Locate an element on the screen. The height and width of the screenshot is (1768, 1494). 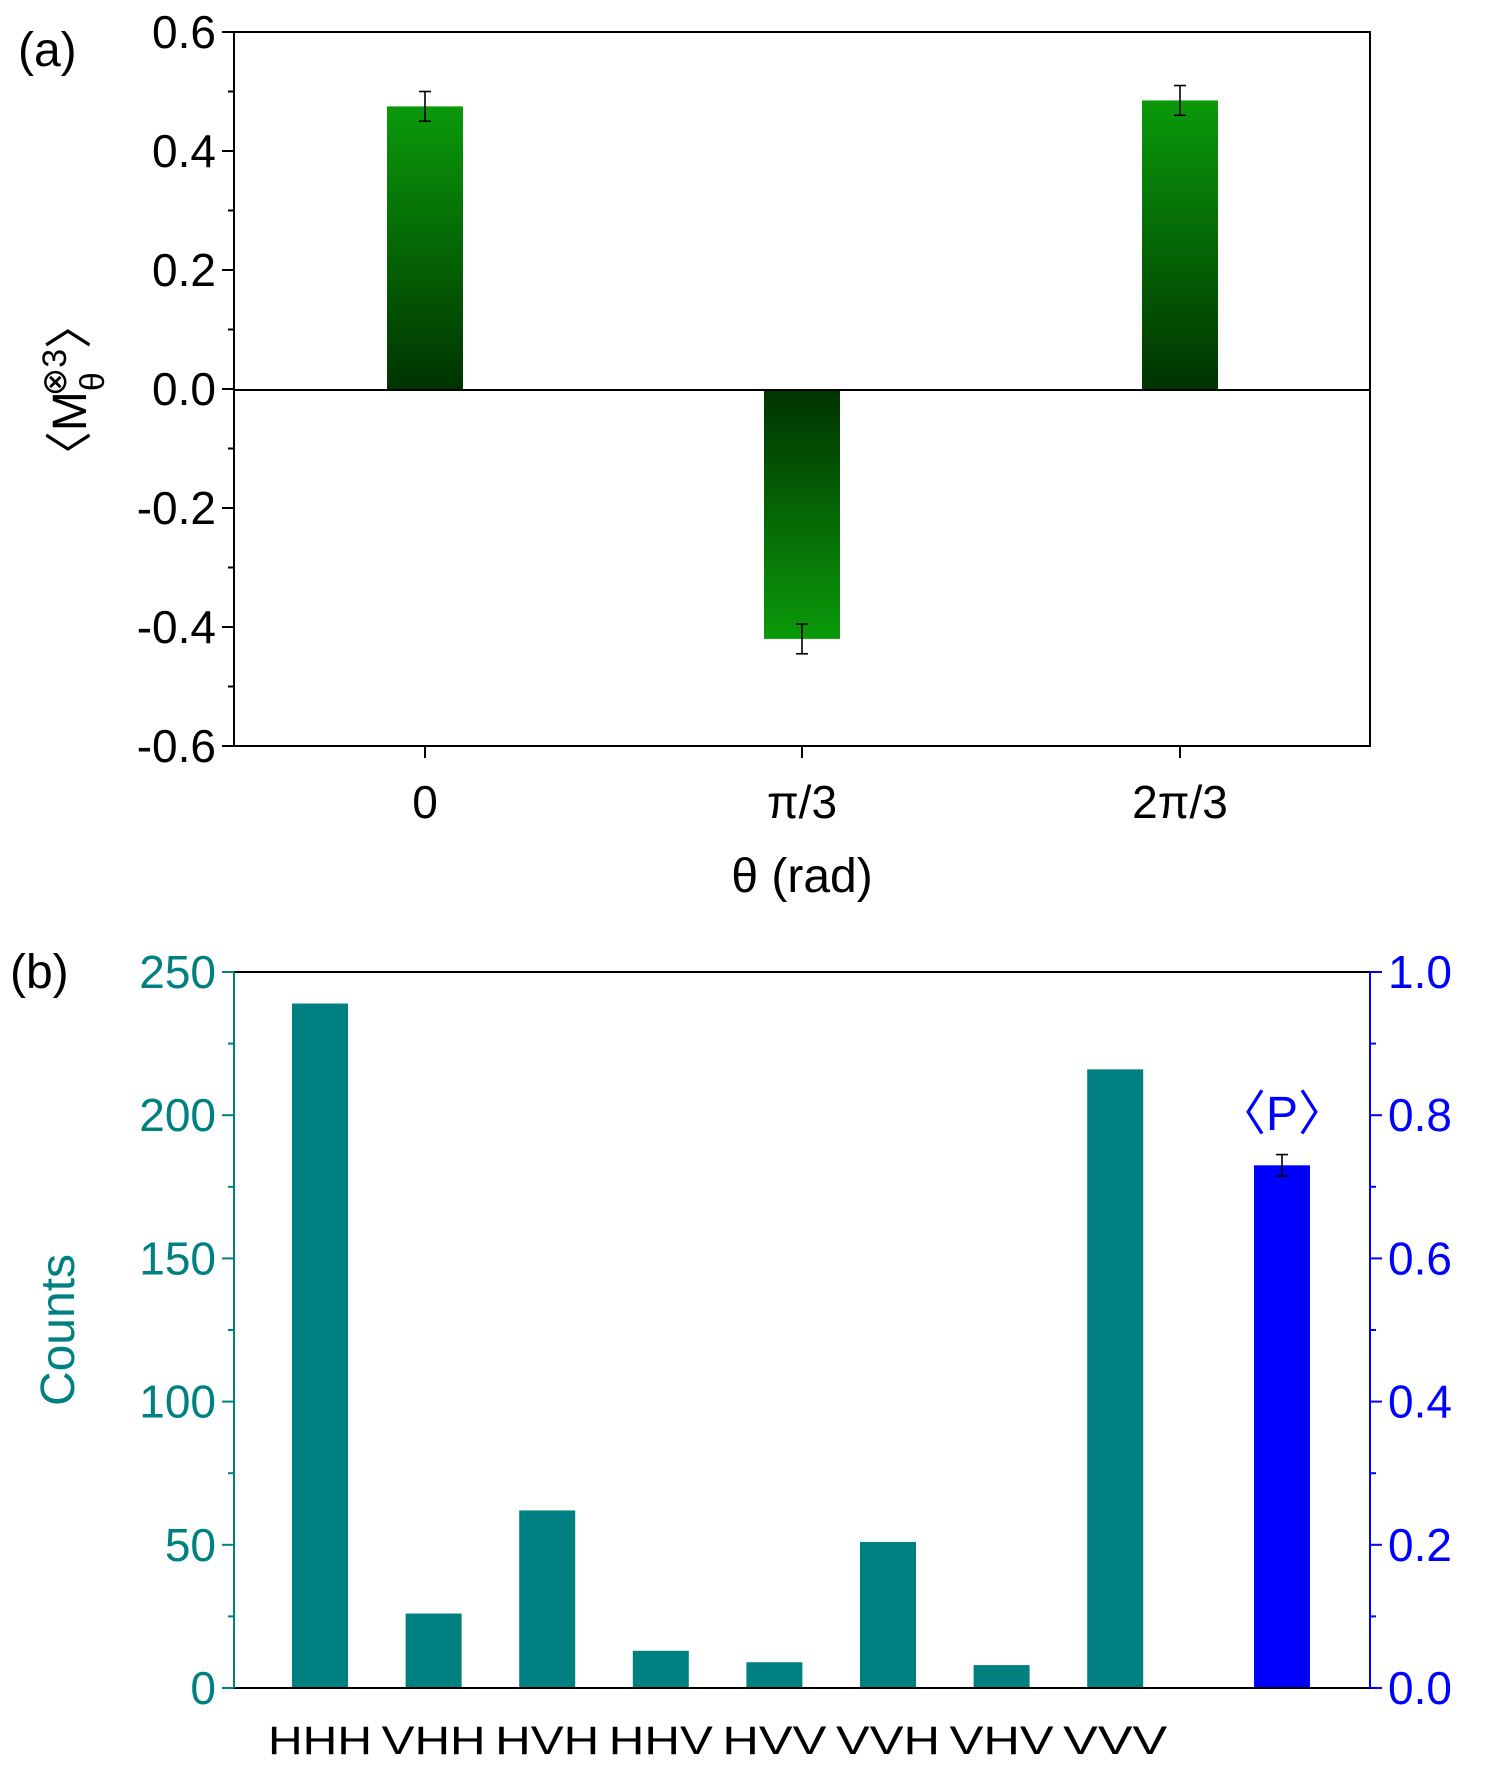
panel-a-y-tick-label-4: 0.2 is located at coordinates (184, 270).